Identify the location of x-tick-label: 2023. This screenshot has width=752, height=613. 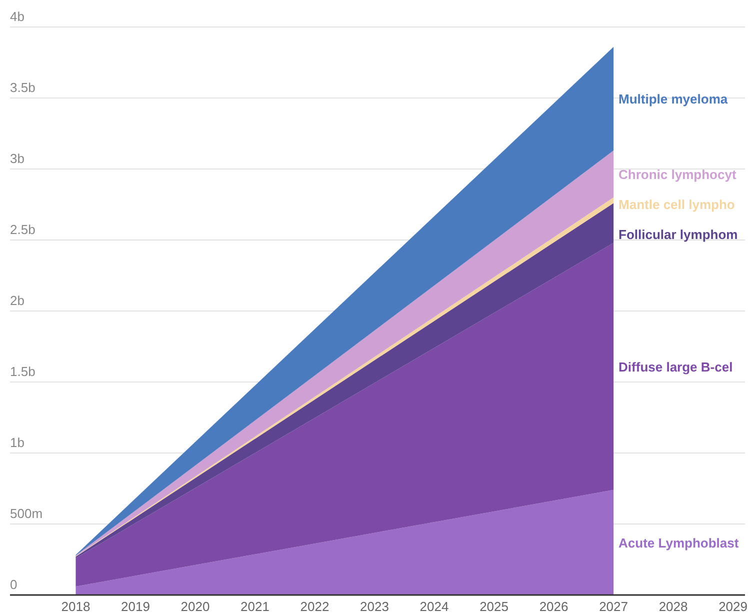
(374, 606).